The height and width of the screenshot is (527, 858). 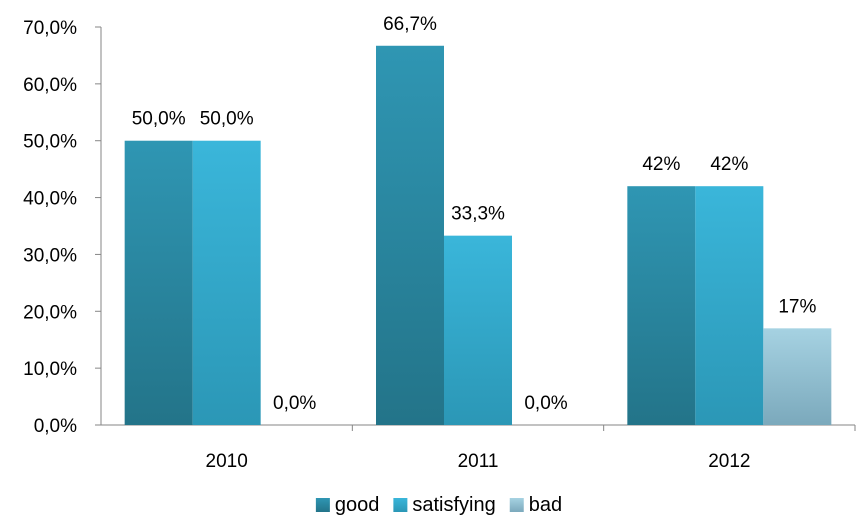 What do you see at coordinates (478, 214) in the screenshot?
I see `data-label-satisfying-2011: 33,3%` at bounding box center [478, 214].